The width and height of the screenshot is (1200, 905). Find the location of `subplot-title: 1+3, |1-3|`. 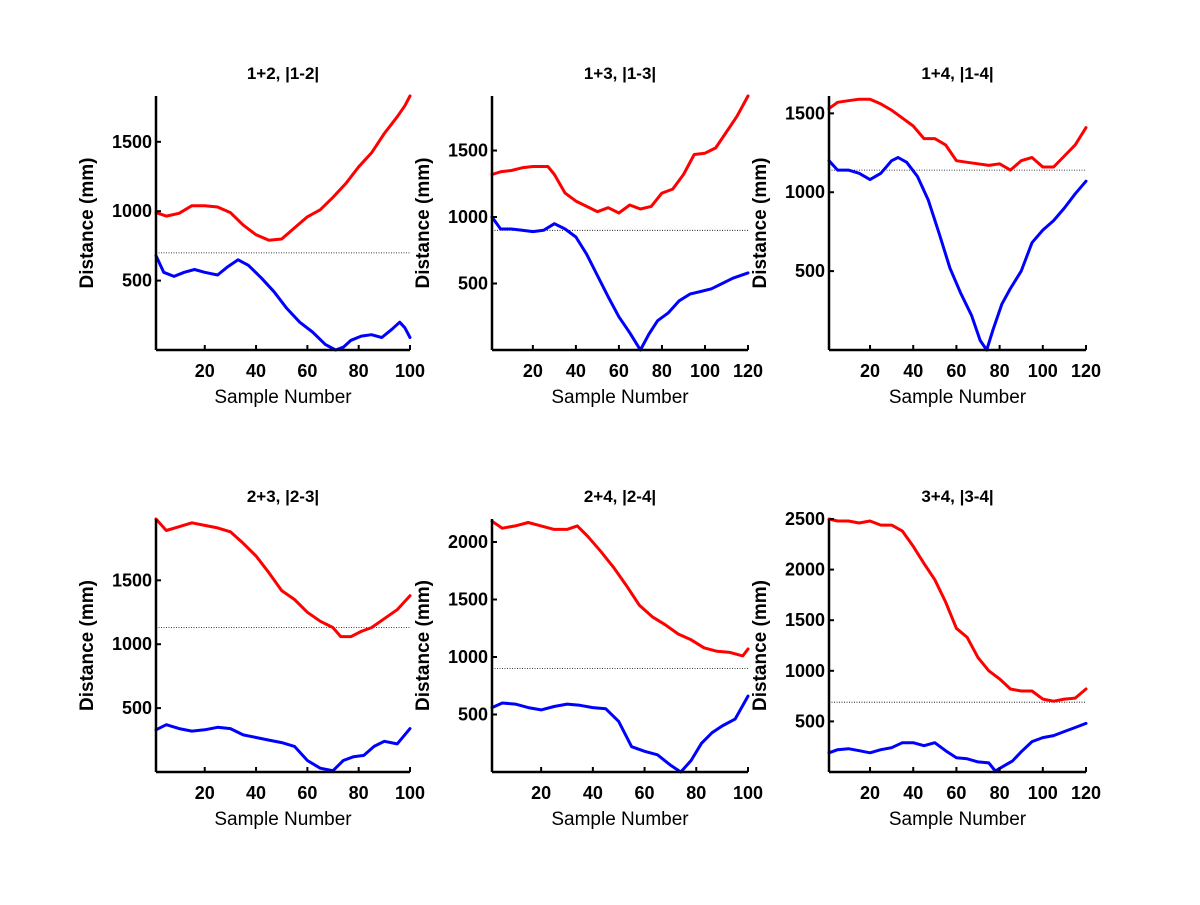

subplot-title: 1+3, |1-3| is located at coordinates (620, 73).